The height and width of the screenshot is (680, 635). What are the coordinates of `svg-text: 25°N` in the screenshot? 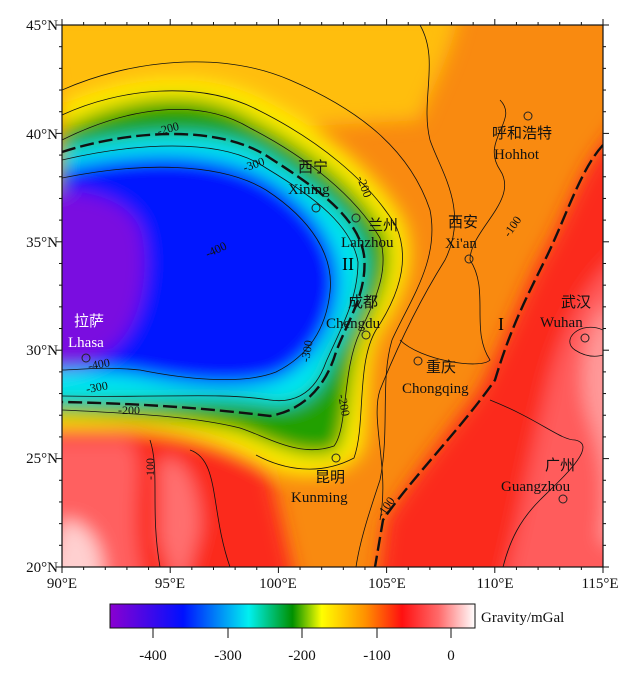 It's located at (42, 459).